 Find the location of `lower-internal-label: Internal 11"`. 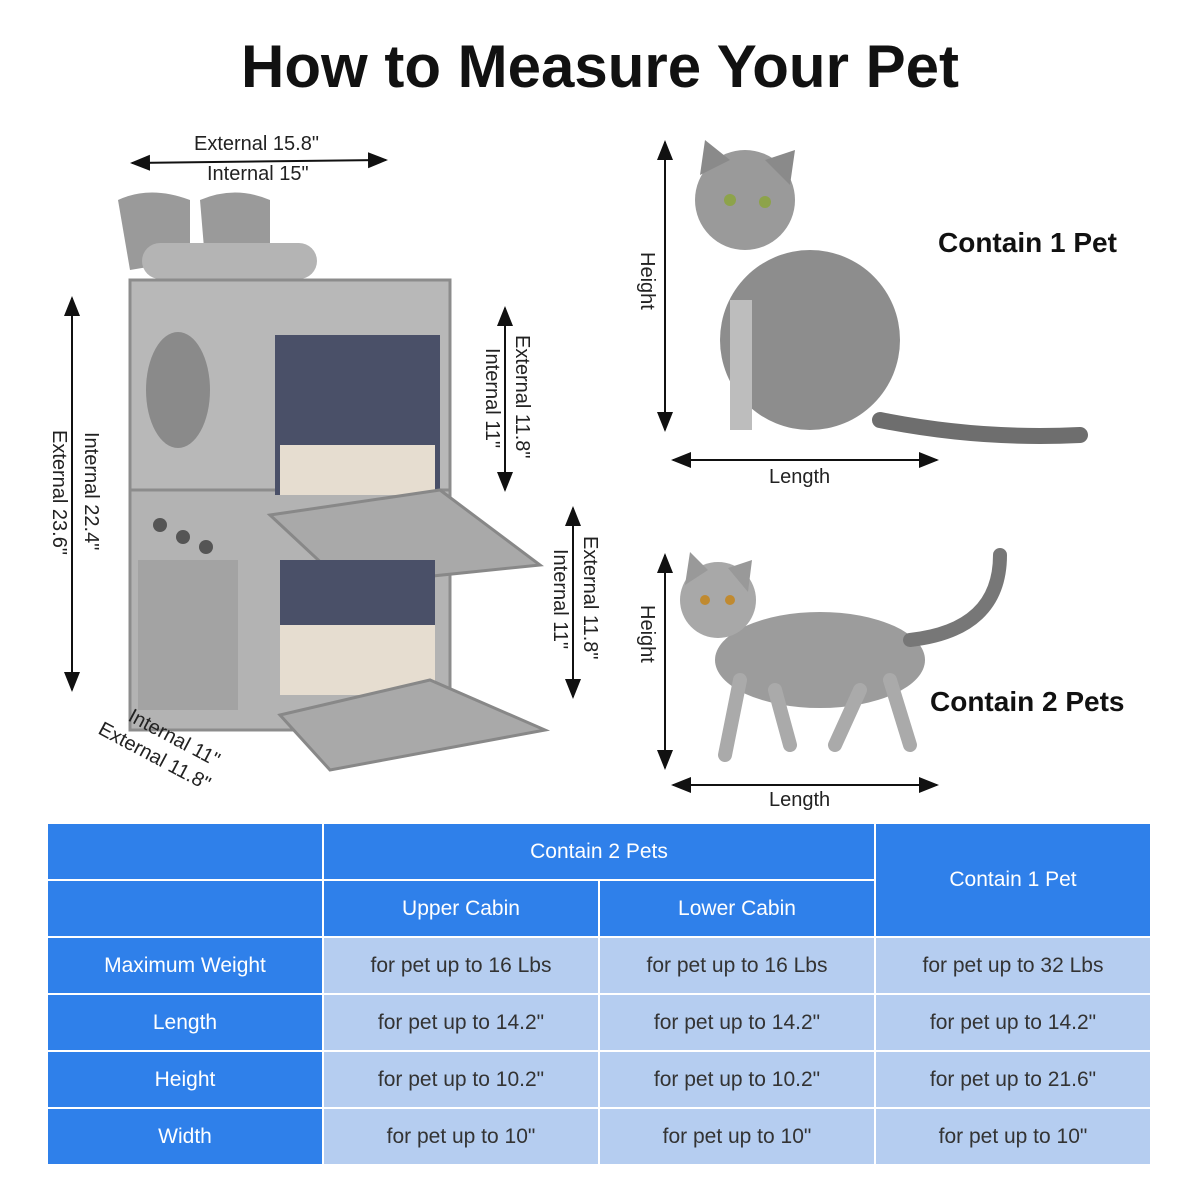

lower-internal-label: Internal 11" is located at coordinates (560, 599).